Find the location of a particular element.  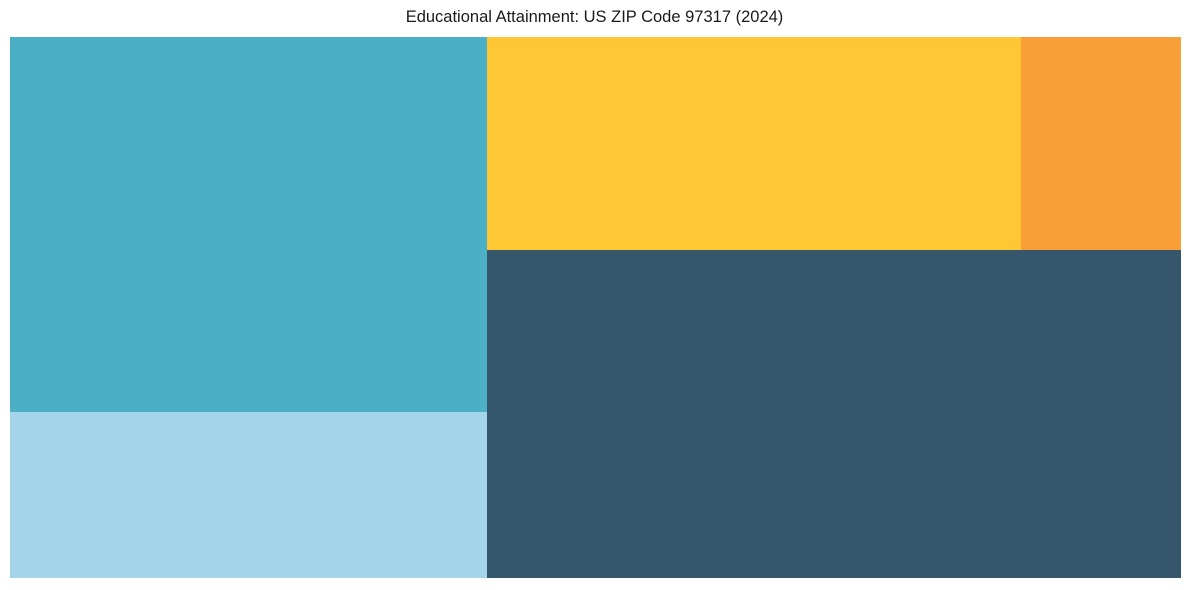

treemap-tile-orange is located at coordinates (1101, 143).